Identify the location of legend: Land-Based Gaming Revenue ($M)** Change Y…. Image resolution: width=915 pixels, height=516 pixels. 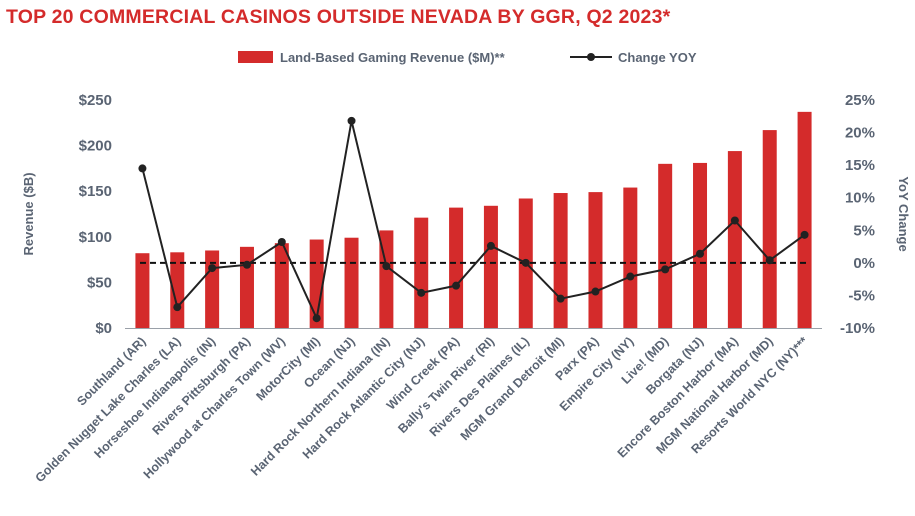
(467, 57).